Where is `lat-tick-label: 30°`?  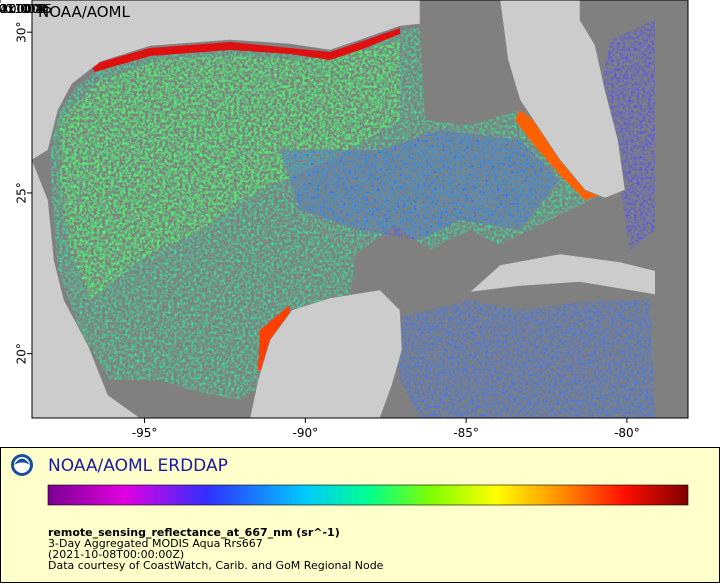 lat-tick-label: 30° is located at coordinates (22, 32).